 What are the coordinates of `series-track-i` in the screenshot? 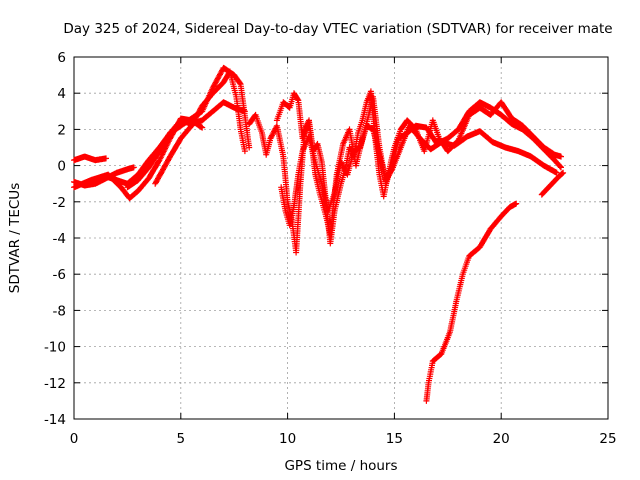 It's located at (419, 175).